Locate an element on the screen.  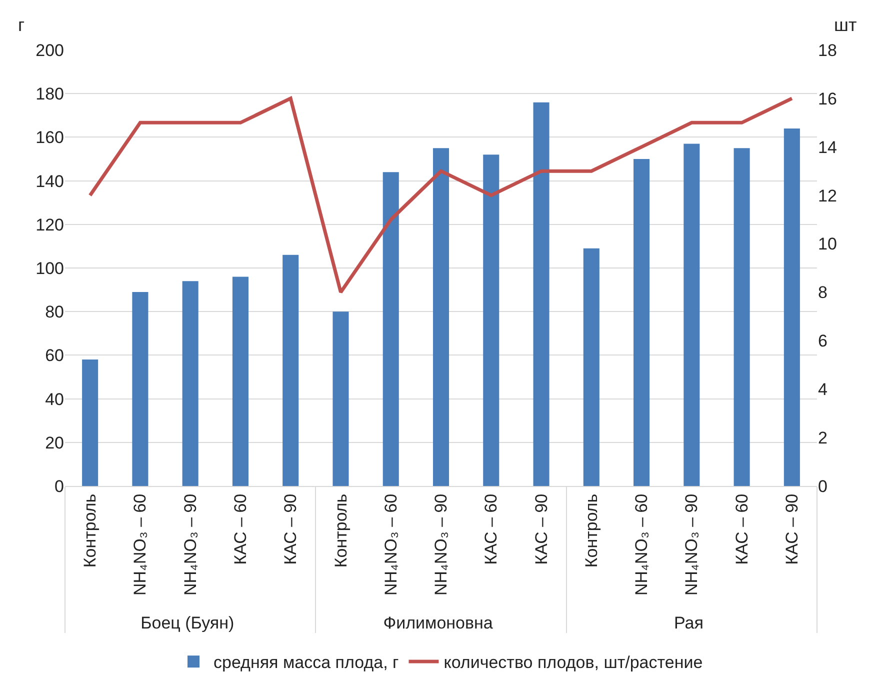
y2-tick-label: 16 is located at coordinates (827, 98).